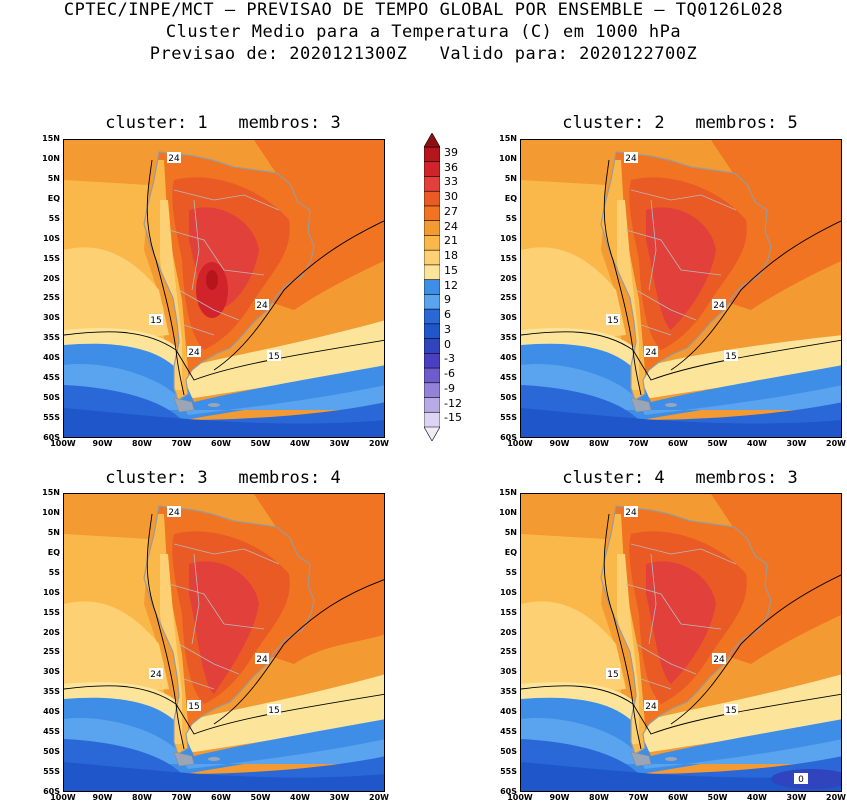  What do you see at coordinates (102, 443) in the screenshot?
I see `lon-label: 90W` at bounding box center [102, 443].